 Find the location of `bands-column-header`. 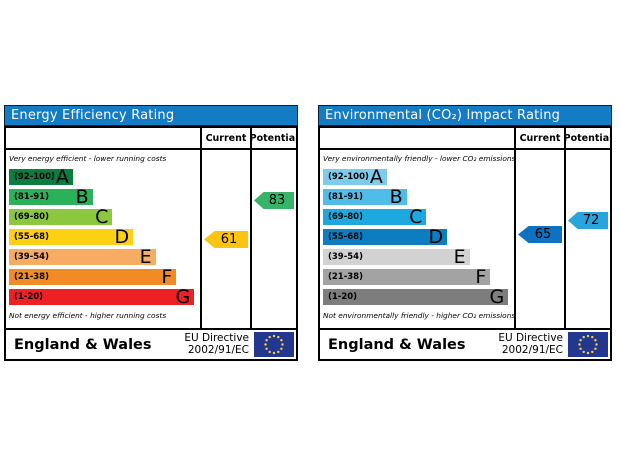

bands-column-header is located at coordinates (103, 139).